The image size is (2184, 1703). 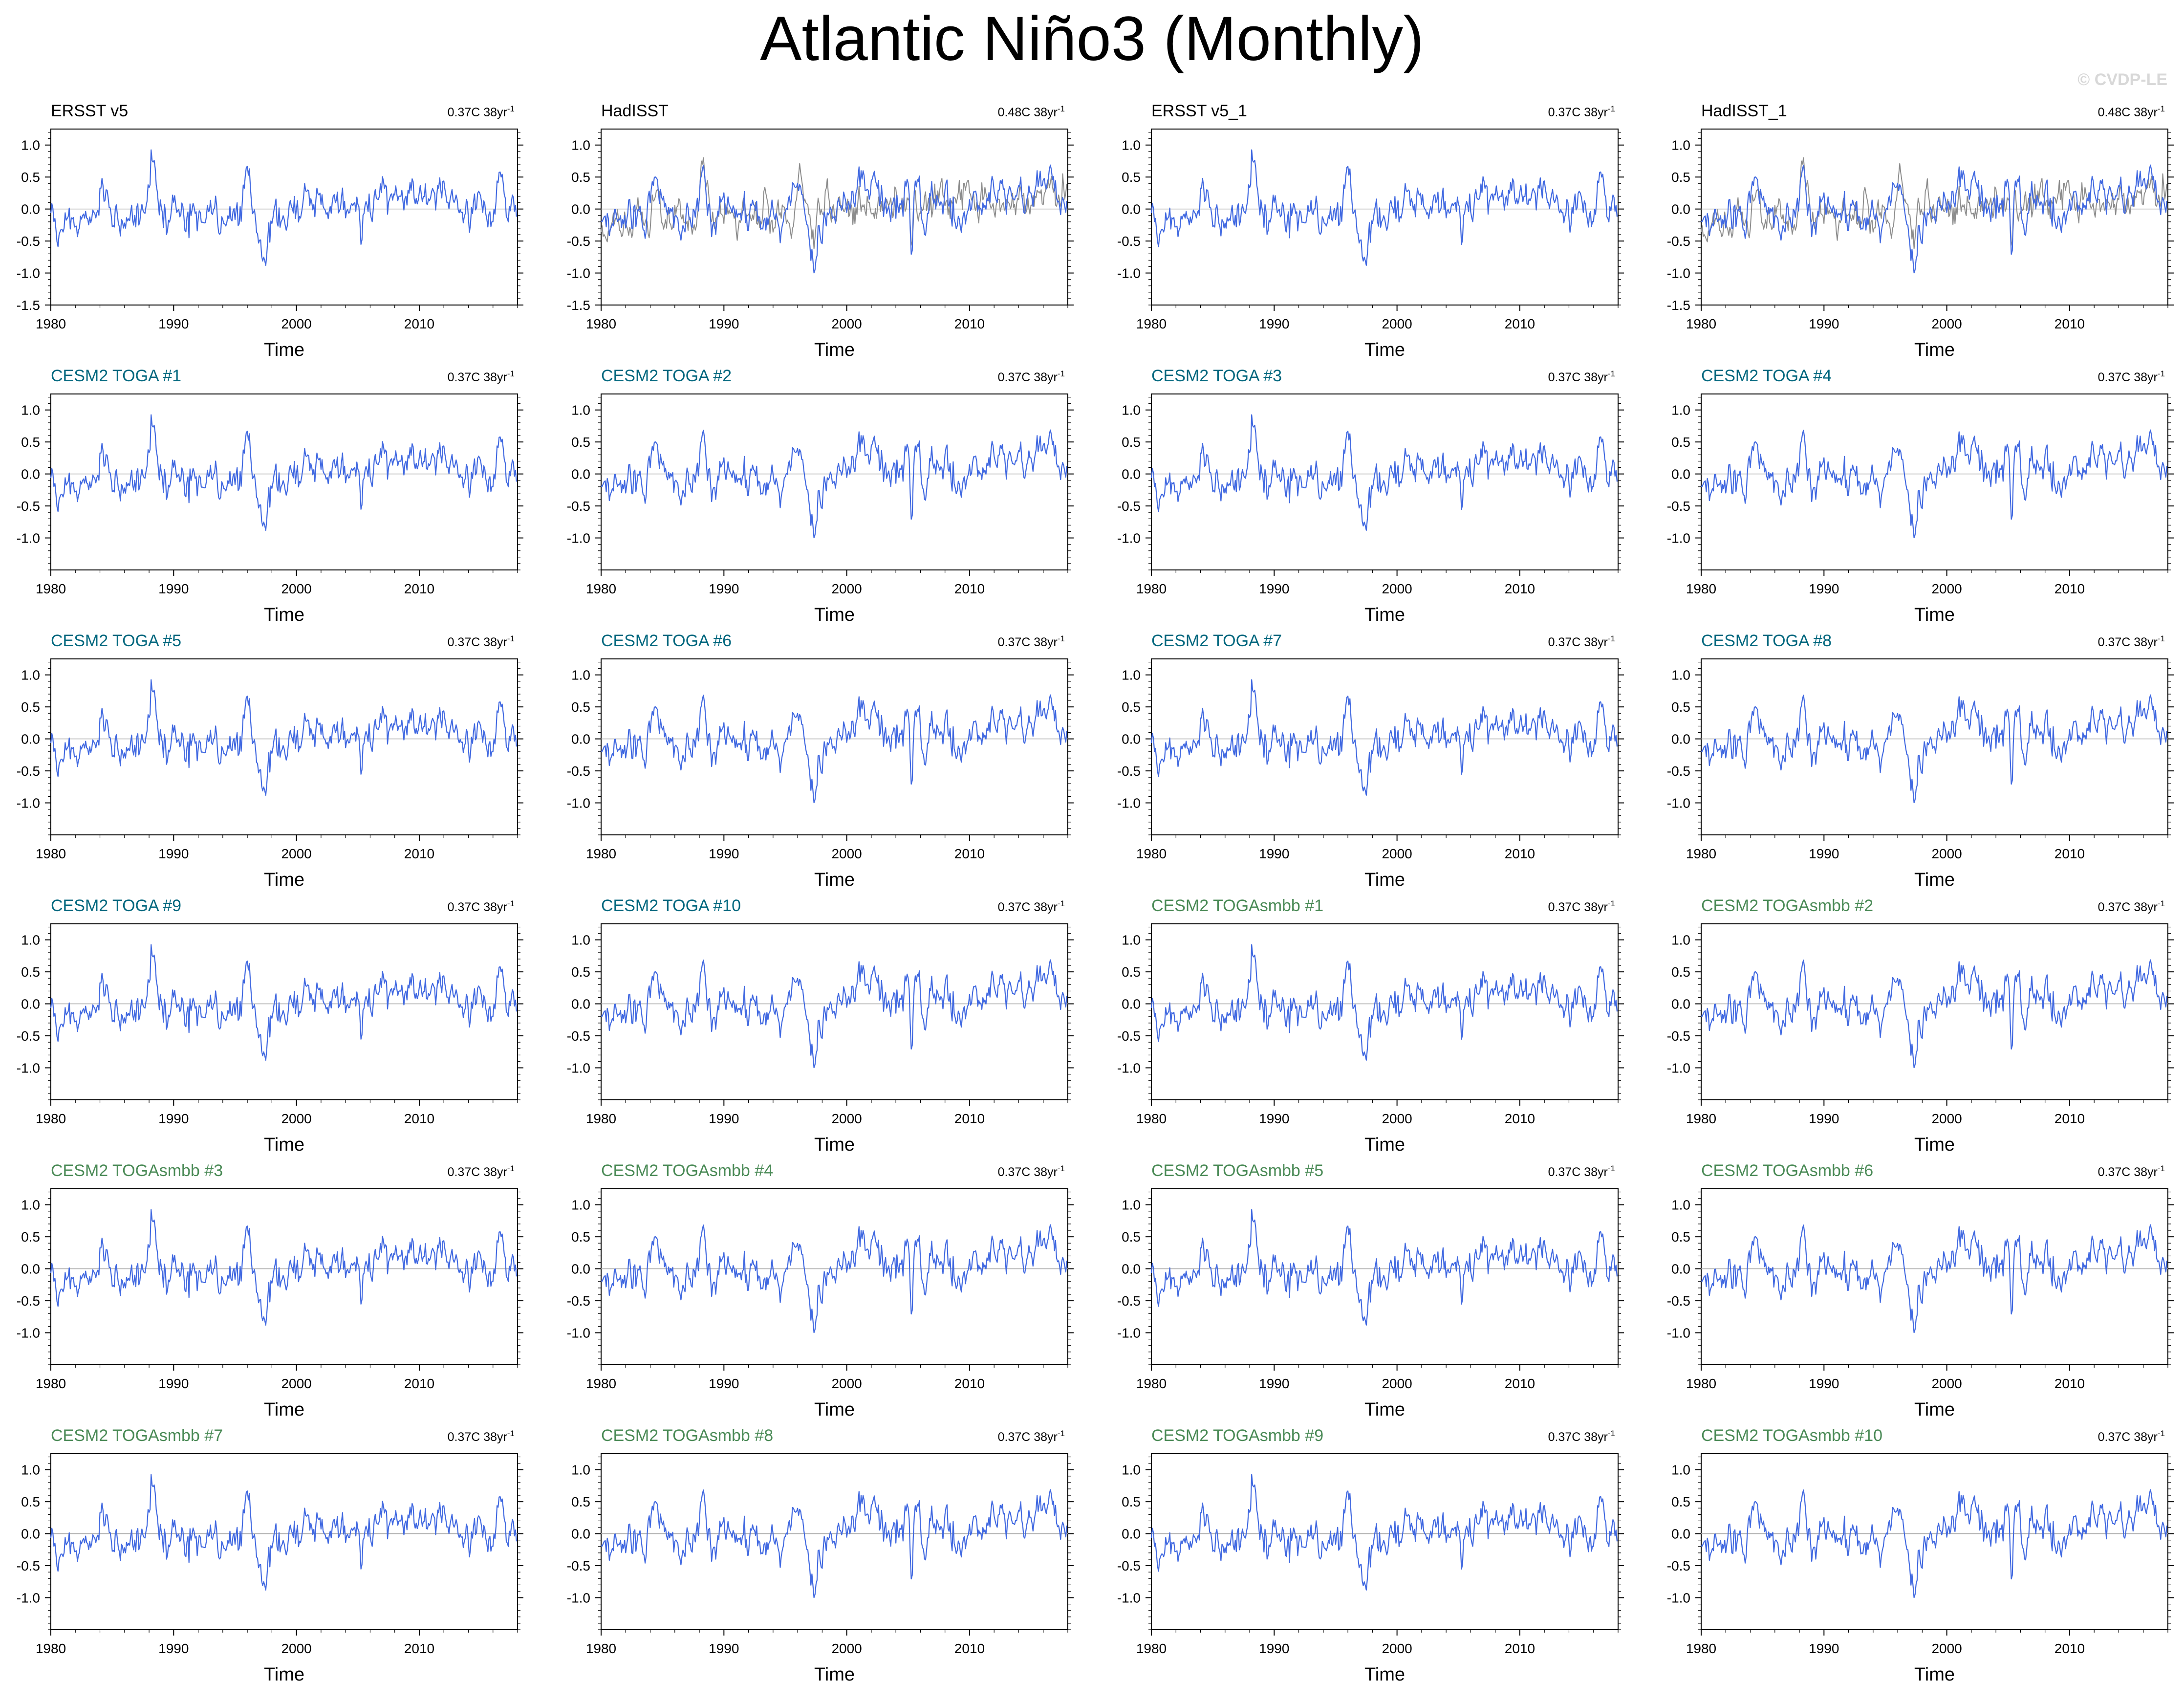 What do you see at coordinates (1766, 641) in the screenshot?
I see `panel-title: CESM2 TOGA #8` at bounding box center [1766, 641].